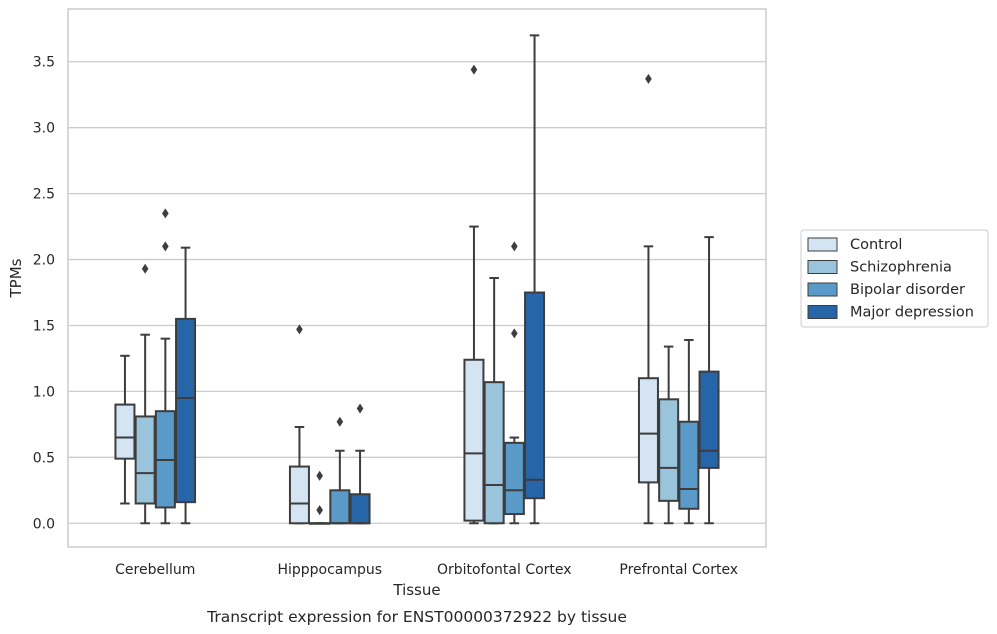  I want to click on x-tick-label: Hipppocampus, so click(329, 570).